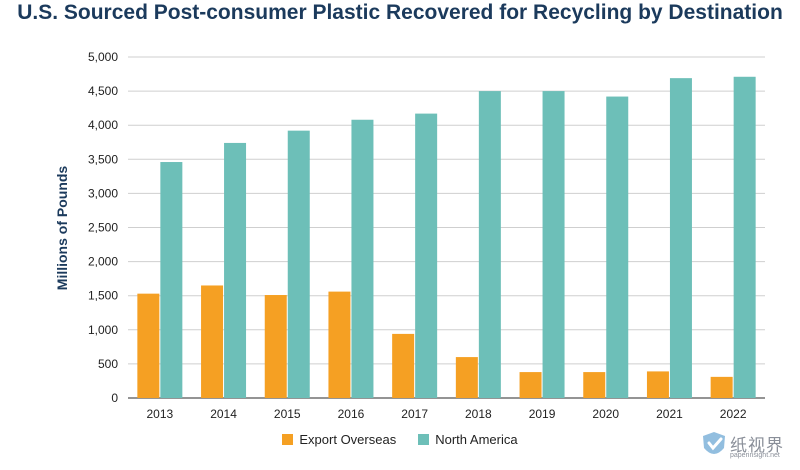 This screenshot has height=470, width=800. What do you see at coordinates (424, 439) in the screenshot?
I see `legend-swatch-north-america` at bounding box center [424, 439].